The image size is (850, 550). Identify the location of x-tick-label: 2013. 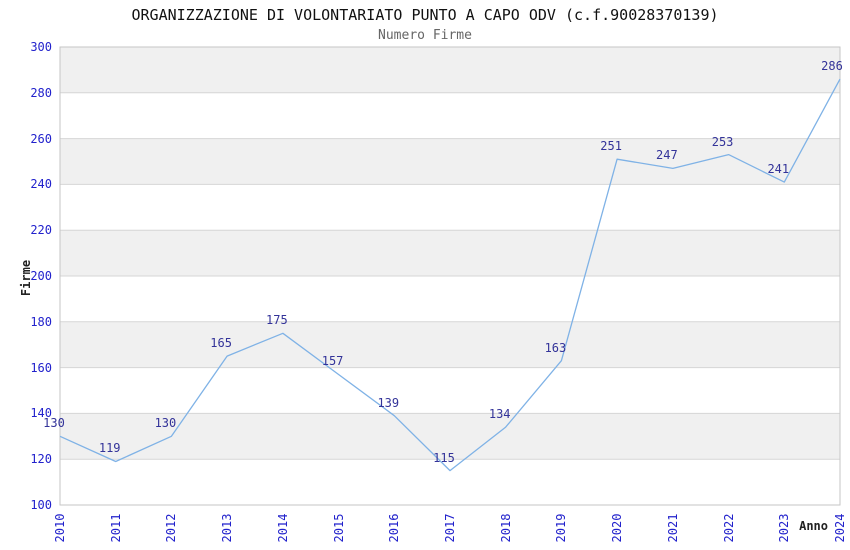
(227, 528).